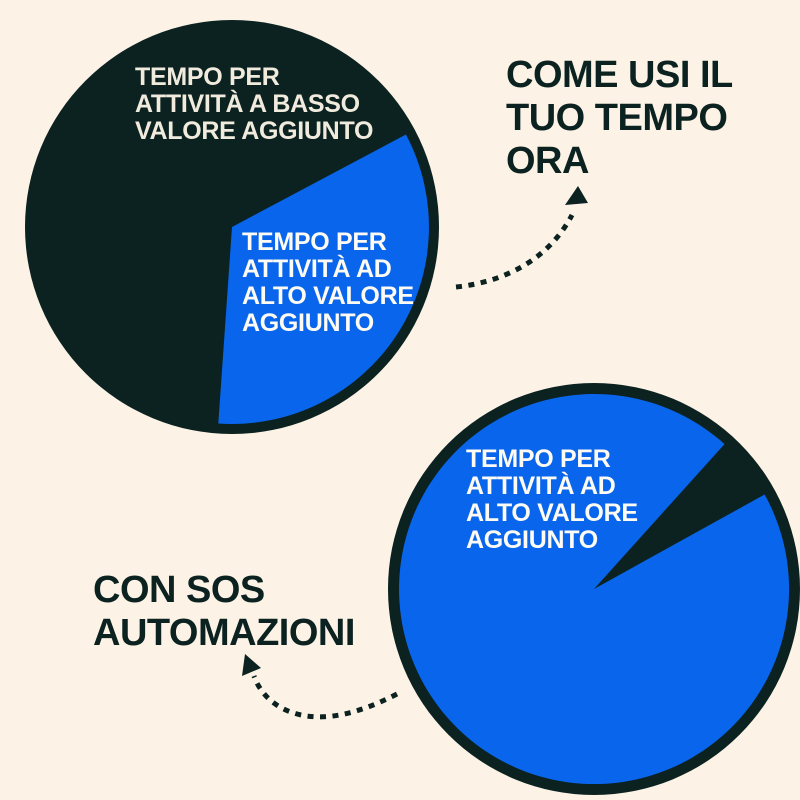 The image size is (800, 800). I want to click on label-line: ATTIVITÀ A BASSO, so click(247, 104).